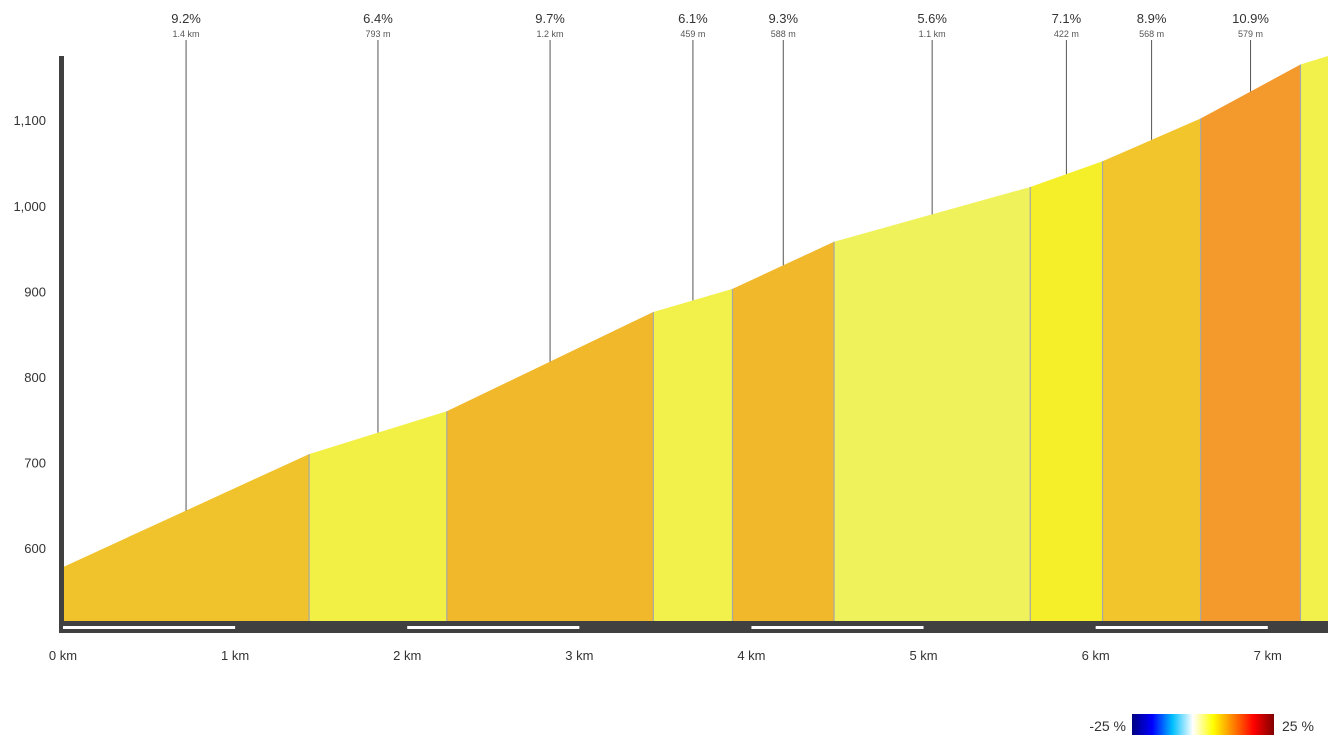 This screenshot has height=735, width=1335. What do you see at coordinates (378, 18) in the screenshot?
I see `segment-grade-label: 6.4%` at bounding box center [378, 18].